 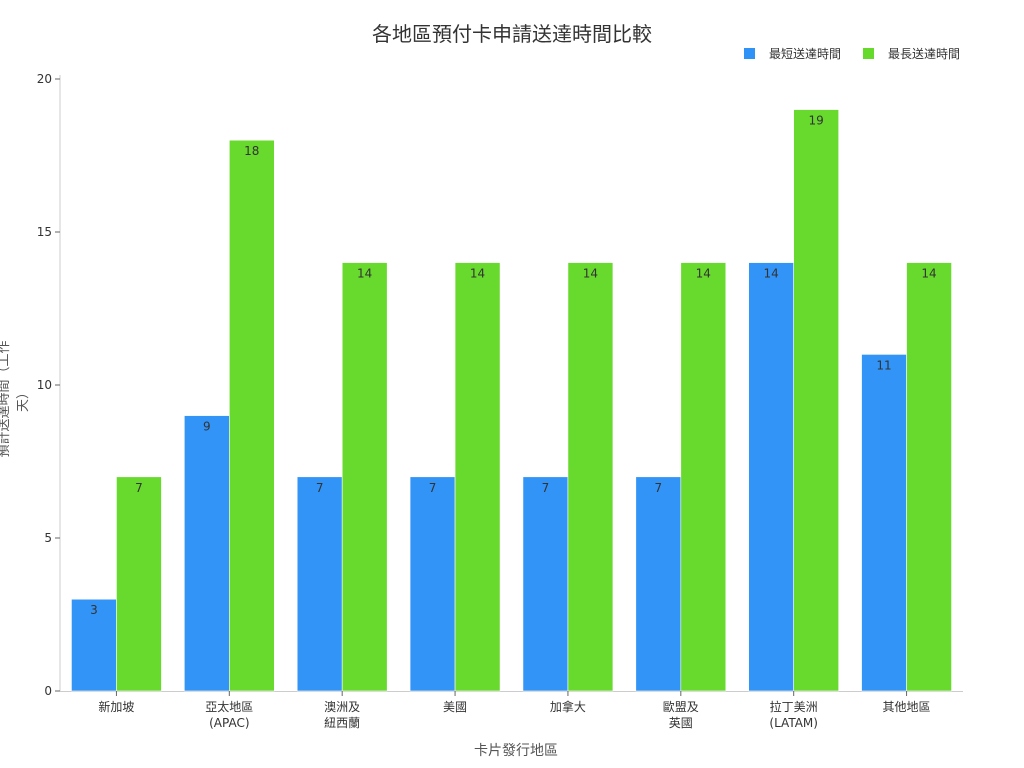 What do you see at coordinates (251, 151) in the screenshot?
I see `bar-value-label: 18` at bounding box center [251, 151].